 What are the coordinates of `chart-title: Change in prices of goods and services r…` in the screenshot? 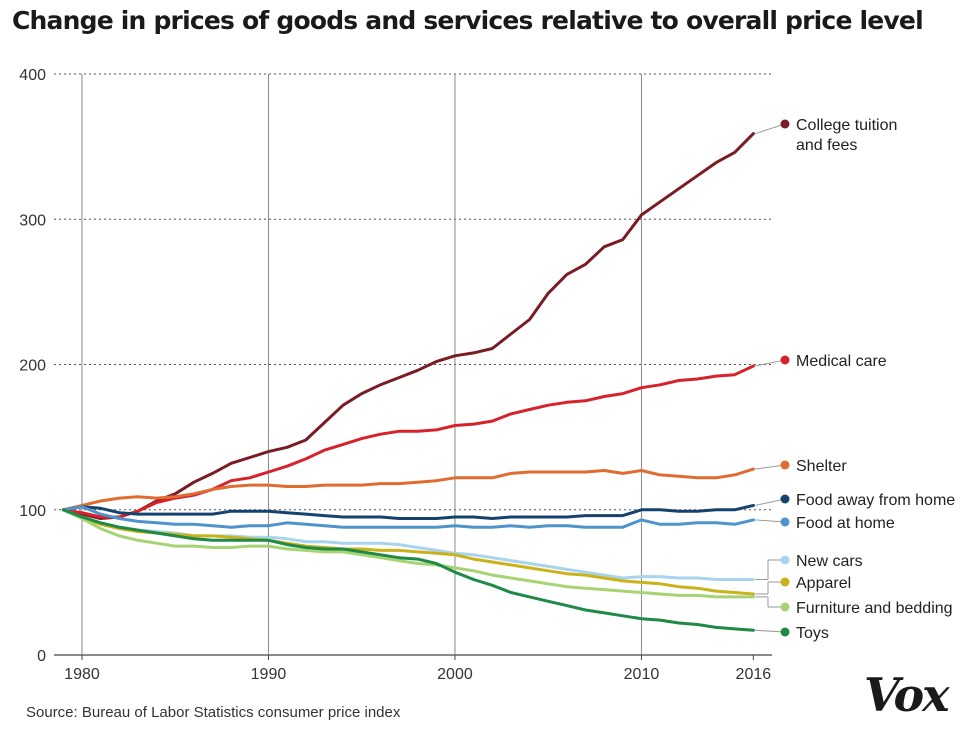 It's located at (468, 20).